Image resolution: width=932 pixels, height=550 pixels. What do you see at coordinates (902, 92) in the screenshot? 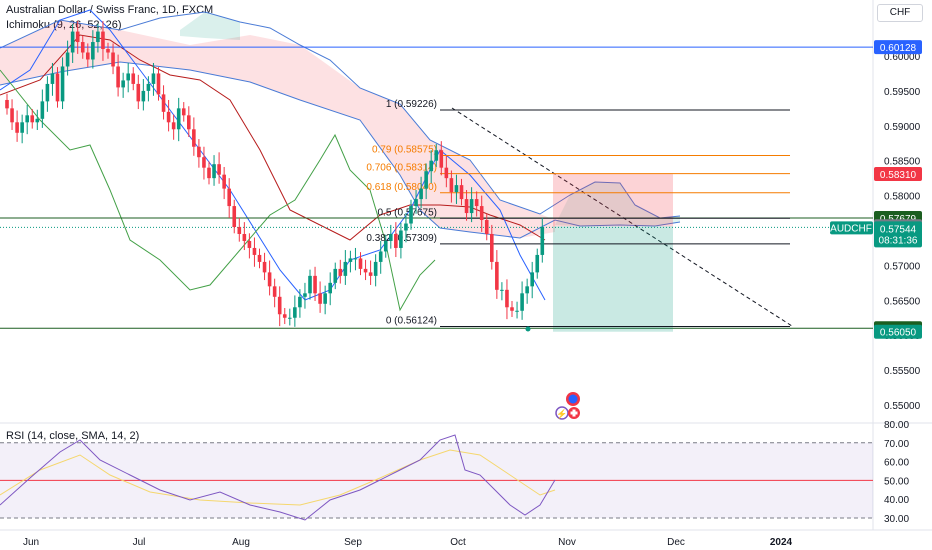
I see `price-tick-label: 0.59500` at bounding box center [902, 92].